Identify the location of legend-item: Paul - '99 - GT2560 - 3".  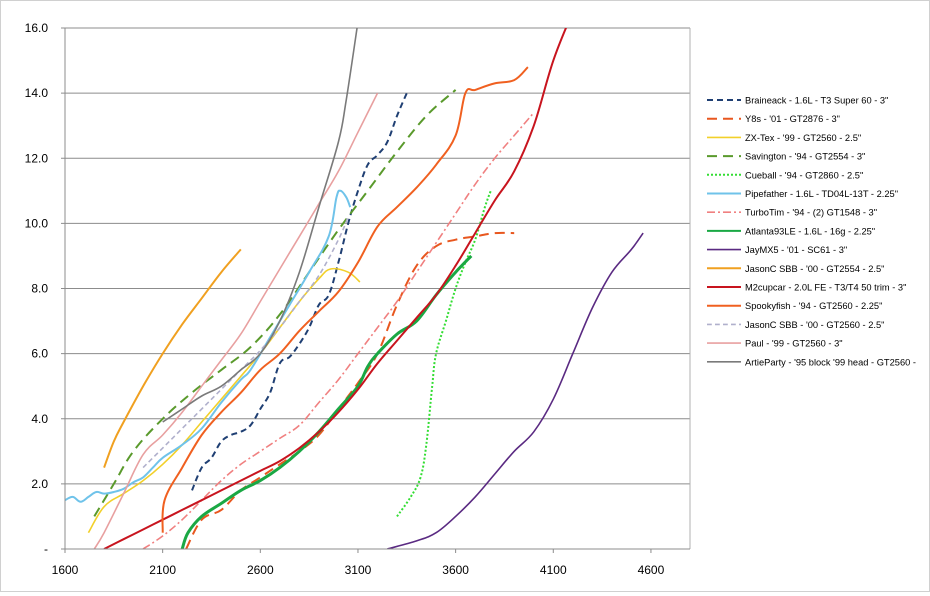
(775, 344).